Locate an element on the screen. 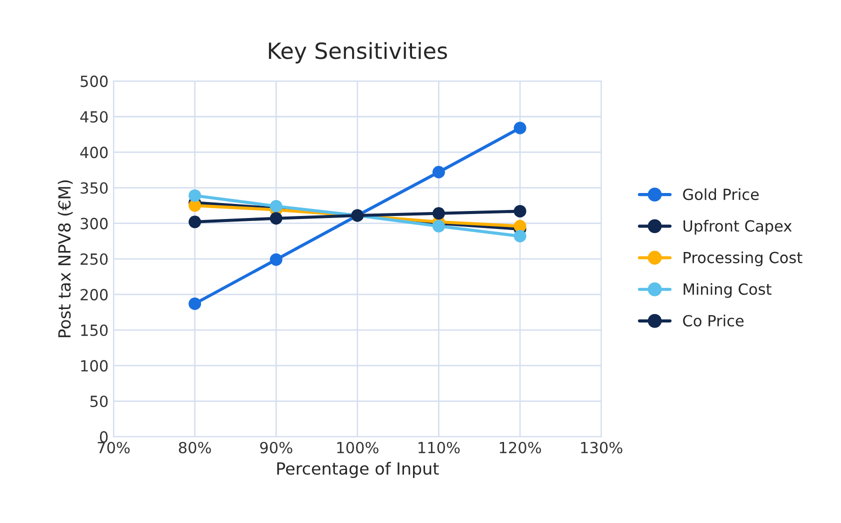  y-tick-label: 250 is located at coordinates (94, 259).